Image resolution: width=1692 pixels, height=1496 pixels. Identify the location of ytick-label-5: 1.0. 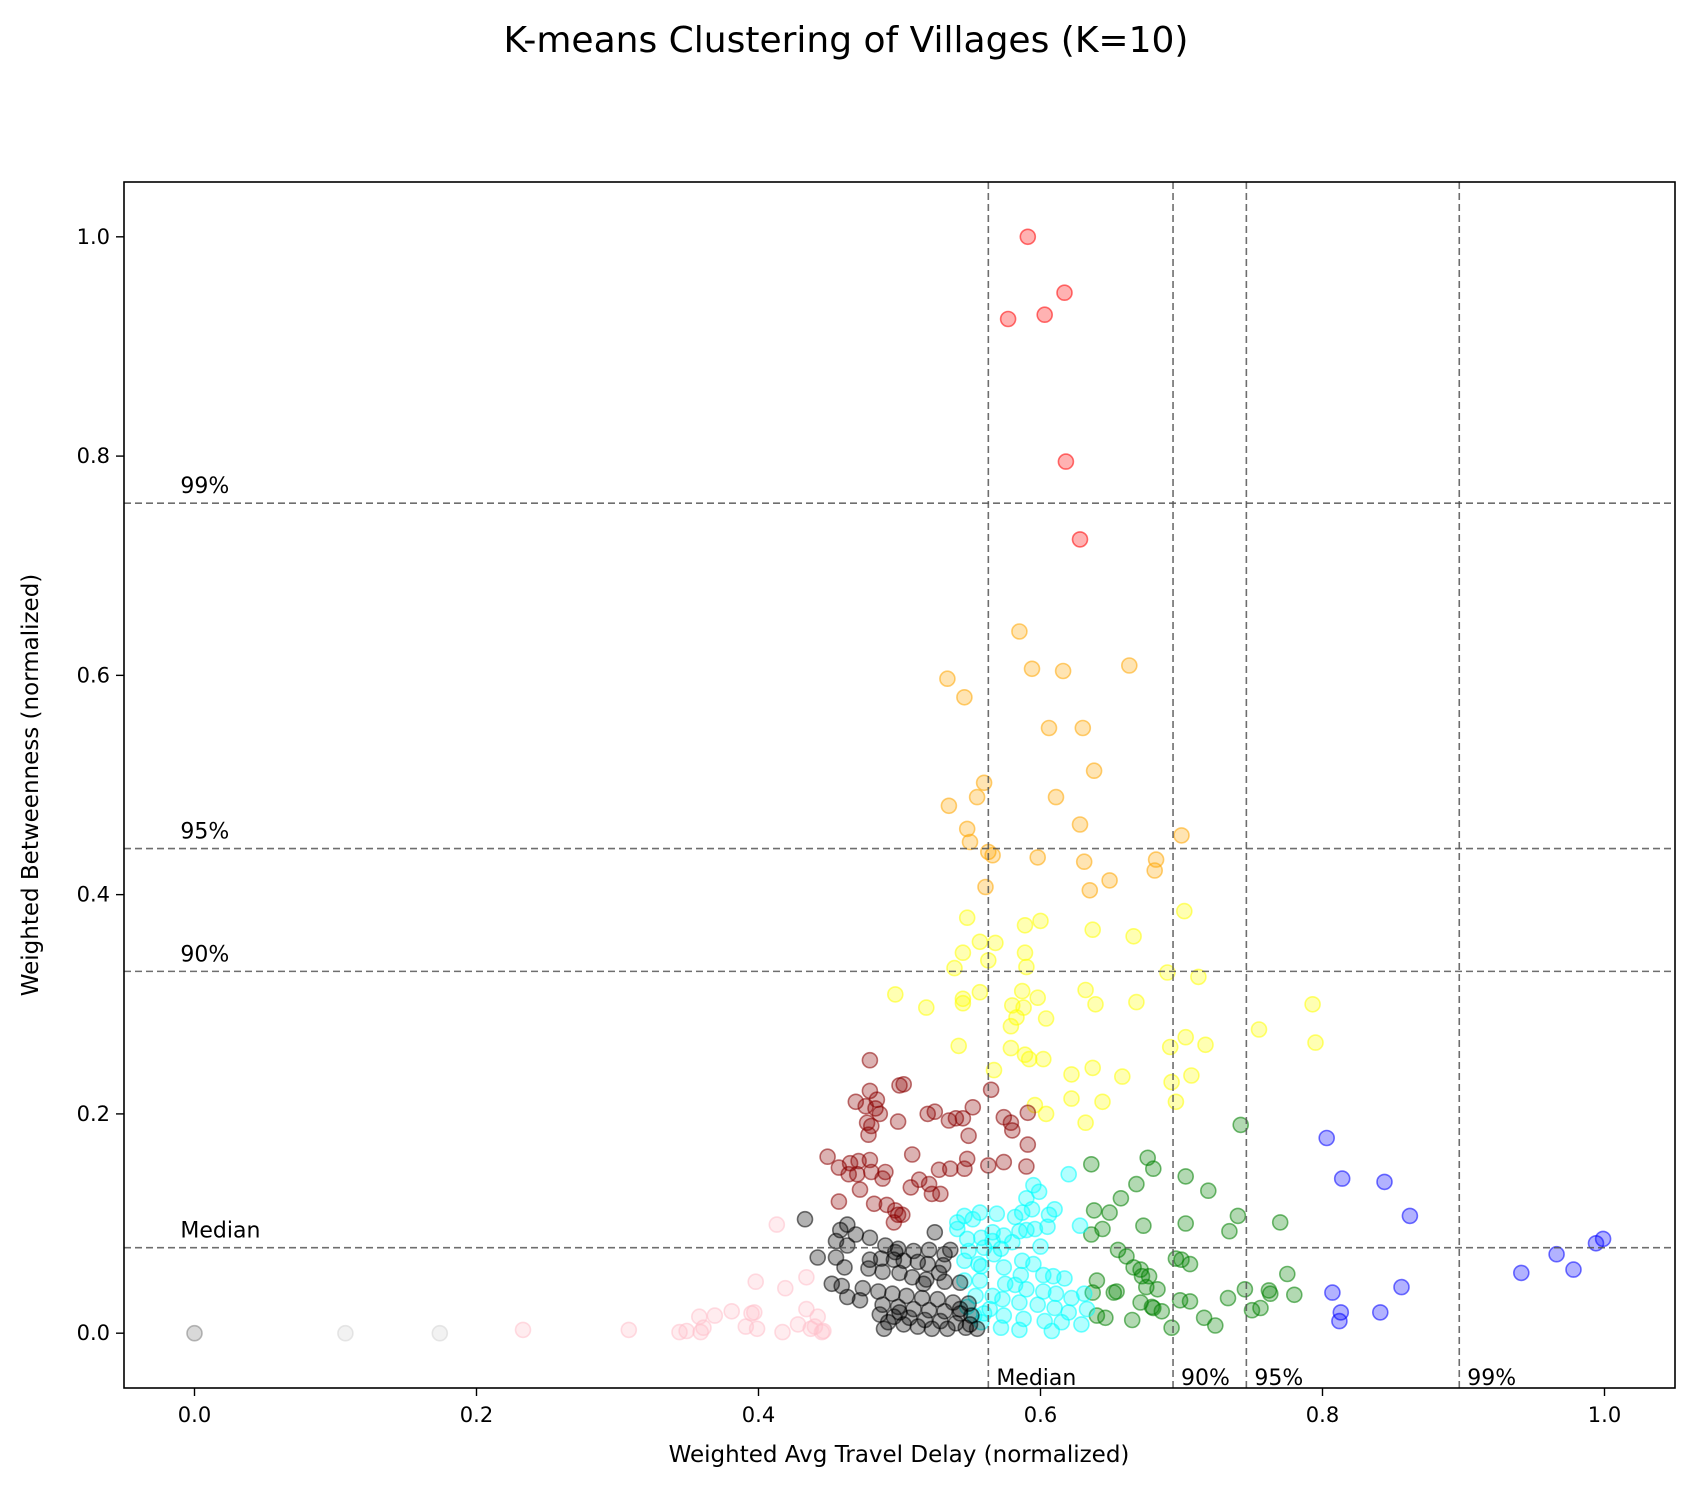
(93, 237).